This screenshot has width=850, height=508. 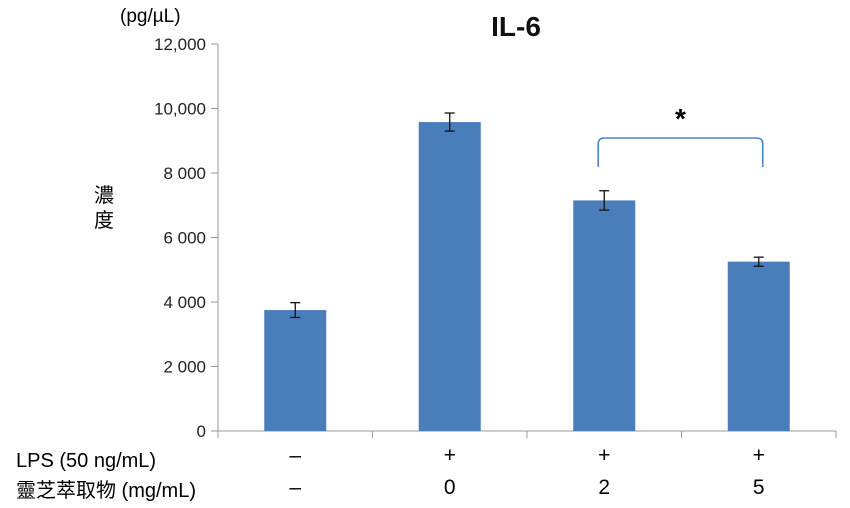 I want to click on row-1-value-2: +, so click(x=450, y=455).